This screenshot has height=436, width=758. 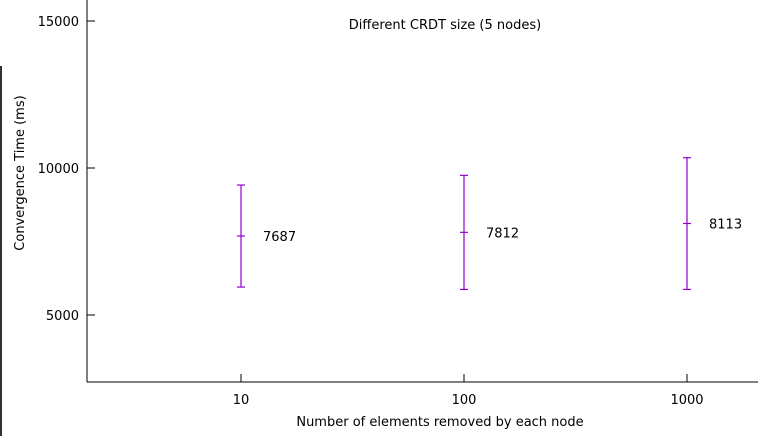 What do you see at coordinates (58, 169) in the screenshot?
I see `y-tick-label: 10000` at bounding box center [58, 169].